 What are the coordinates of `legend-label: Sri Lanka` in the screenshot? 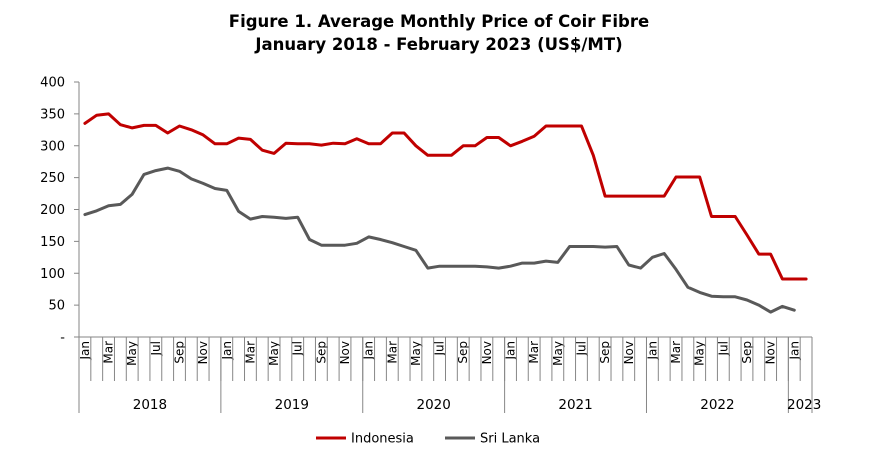 It's located at (510, 439).